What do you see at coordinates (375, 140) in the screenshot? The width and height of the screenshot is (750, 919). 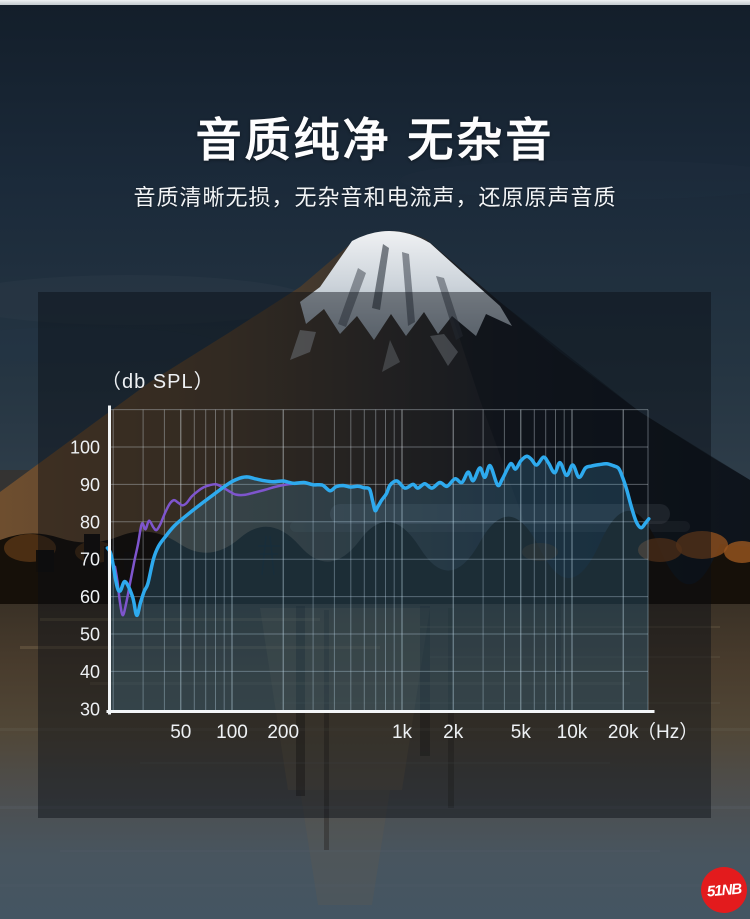 I see `page-title: 音质纯净 无杂音` at bounding box center [375, 140].